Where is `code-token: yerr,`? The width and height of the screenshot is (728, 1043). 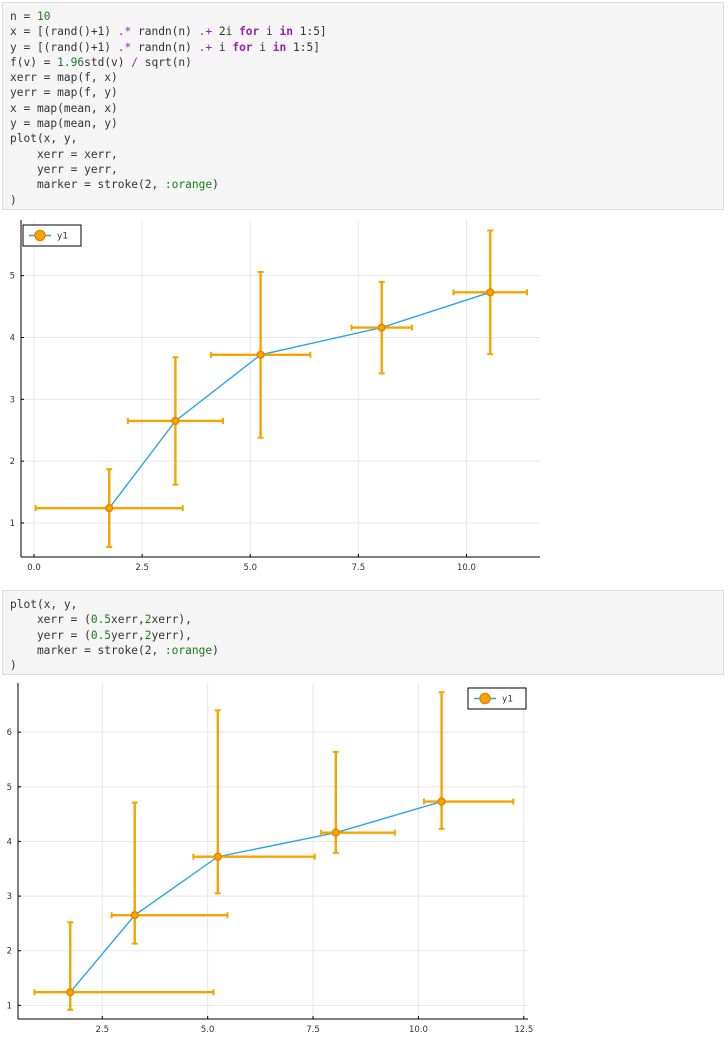 code-token: yerr, is located at coordinates (128, 635).